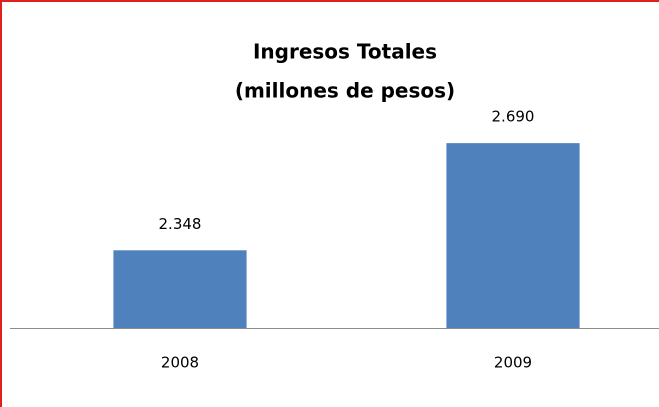  What do you see at coordinates (345, 52) in the screenshot?
I see `chart-title: Ingresos Totales` at bounding box center [345, 52].